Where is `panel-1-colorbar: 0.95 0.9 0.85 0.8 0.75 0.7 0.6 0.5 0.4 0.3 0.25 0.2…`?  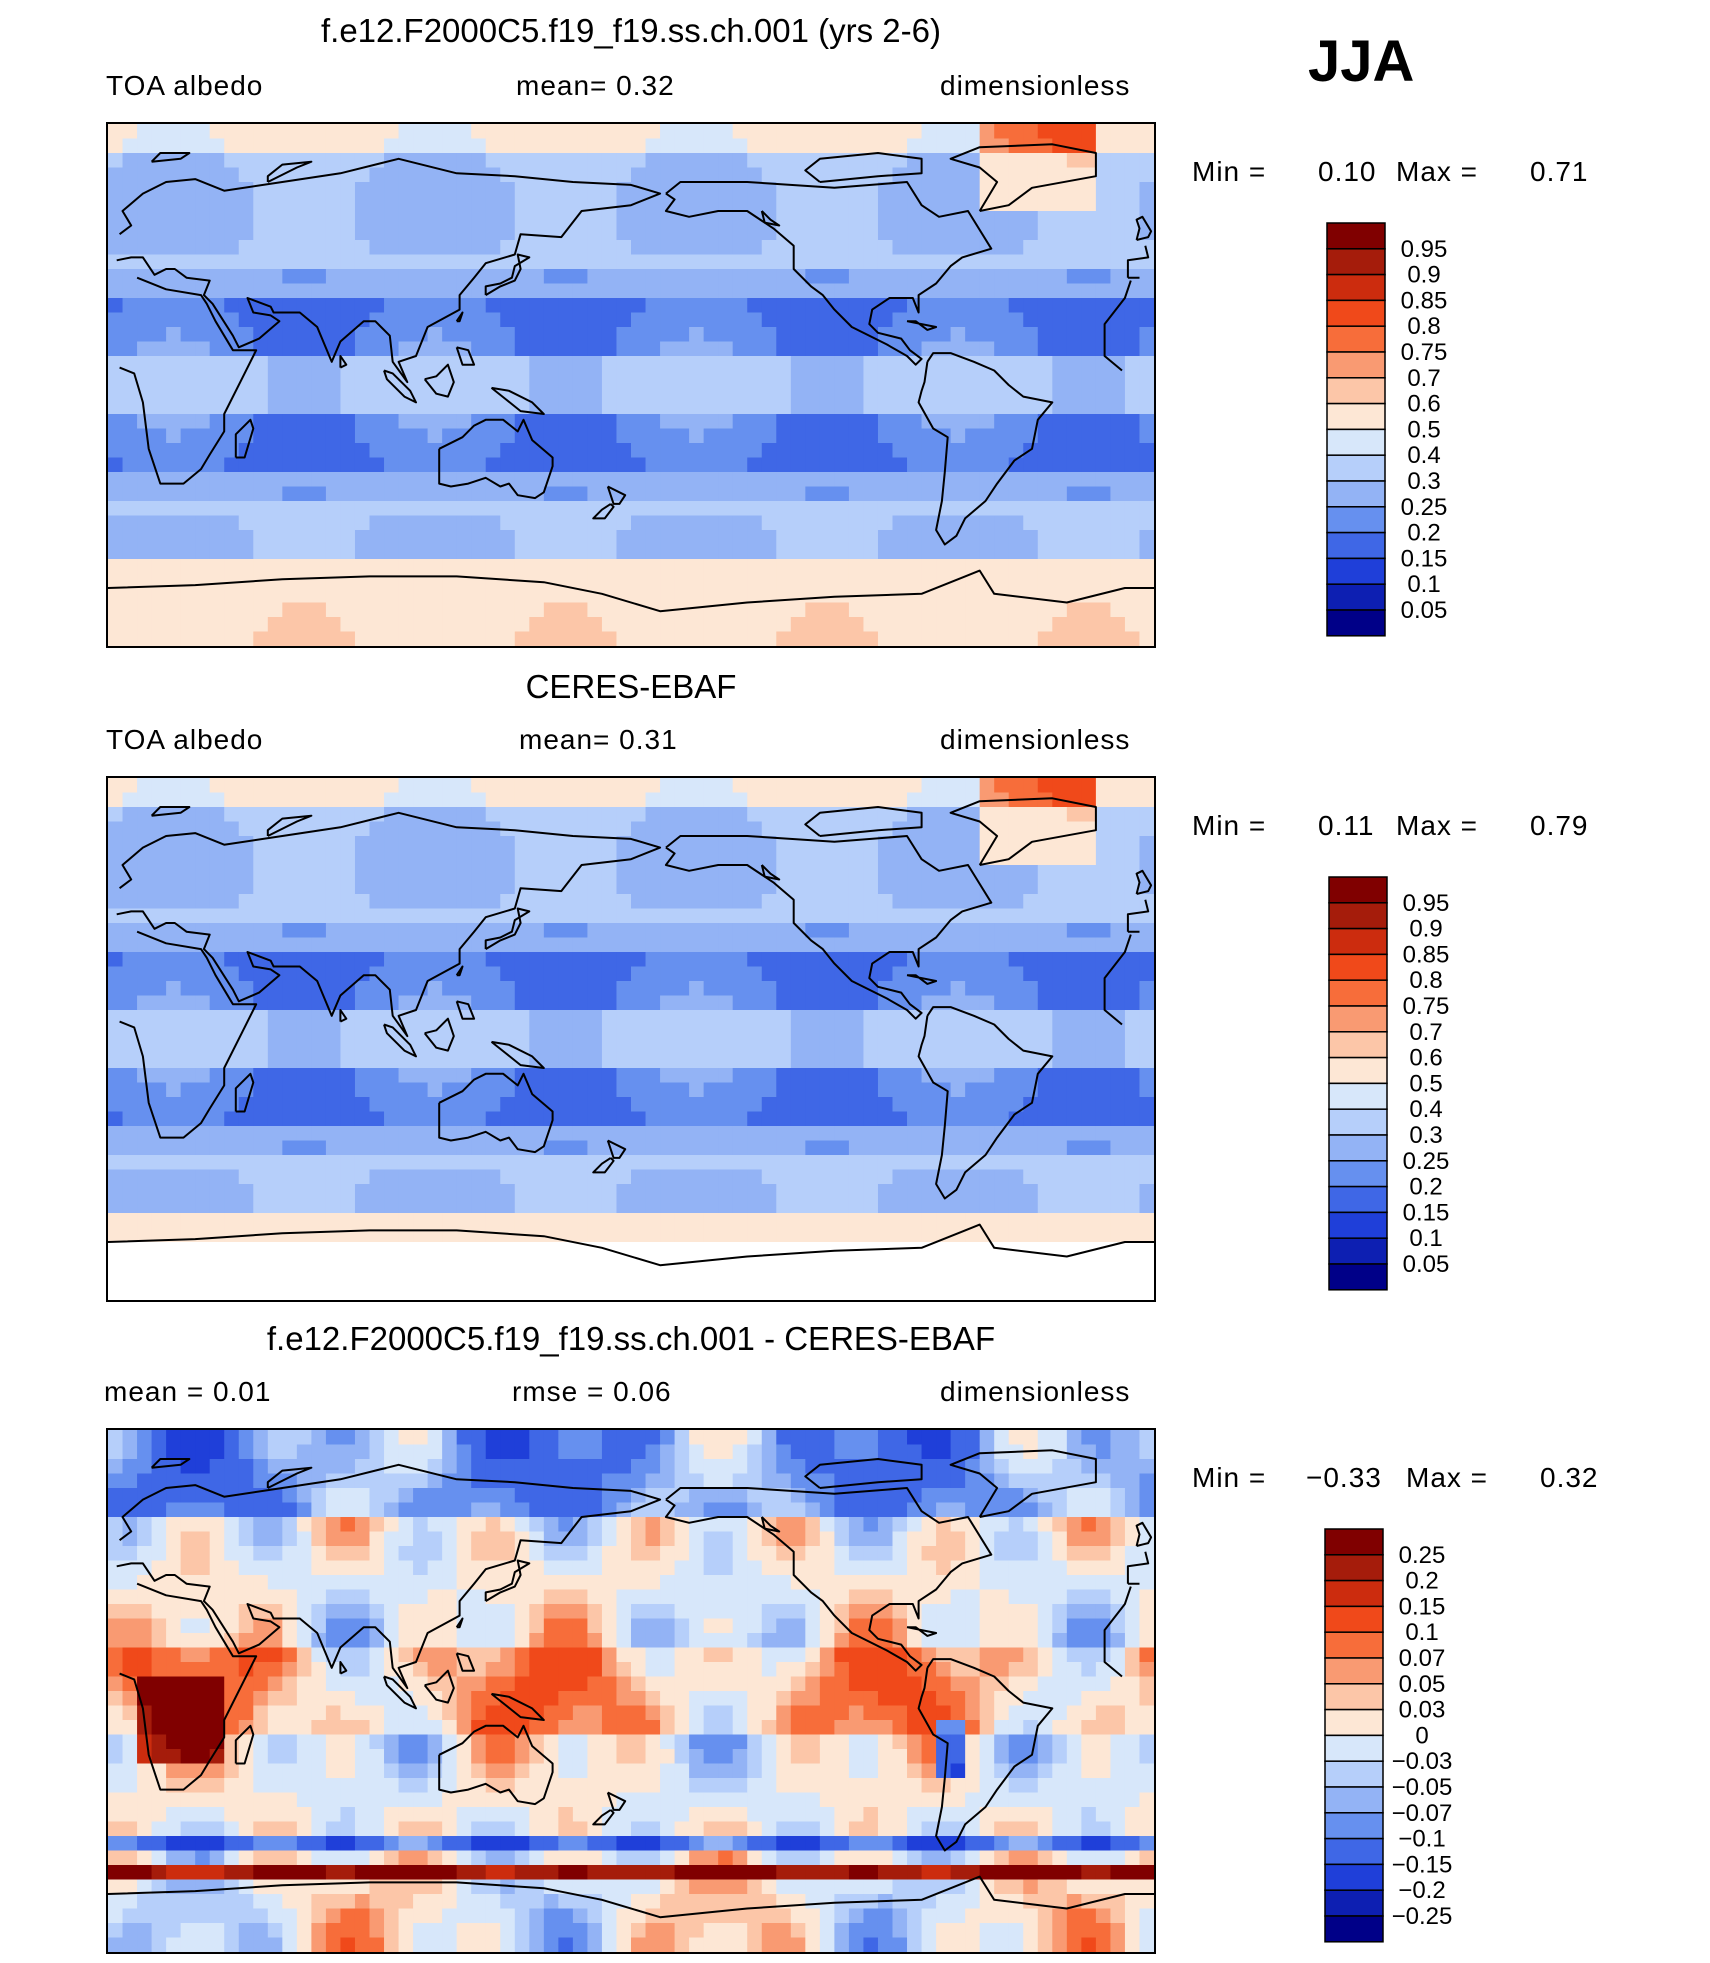
panel-1-colorbar: 0.95 0.9 0.85 0.8 0.75 0.7 0.6 0.5 0.4 0.3 0.25 0.2… is located at coordinates (1426, 430).